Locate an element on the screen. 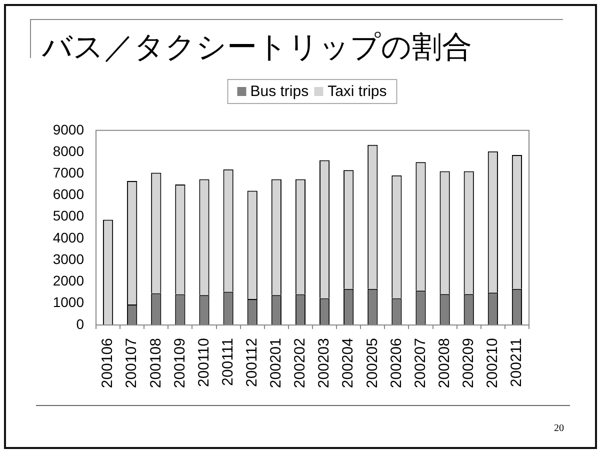 The width and height of the screenshot is (600, 452). y-tick-label: 5000 is located at coordinates (68, 216).